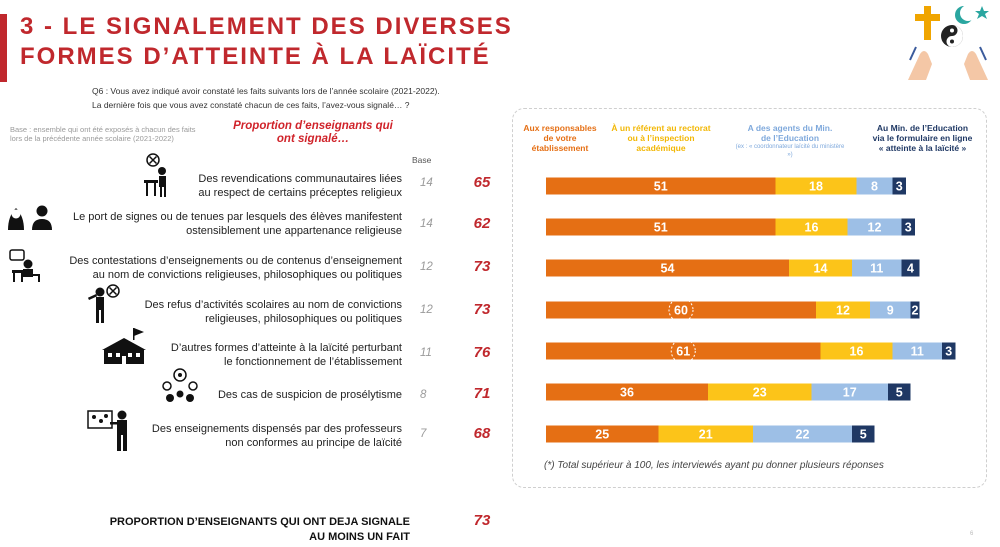 The image size is (1000, 547). I want to click on row-label-6: Des cas de suspicion de prosélytisme, so click(310, 395).